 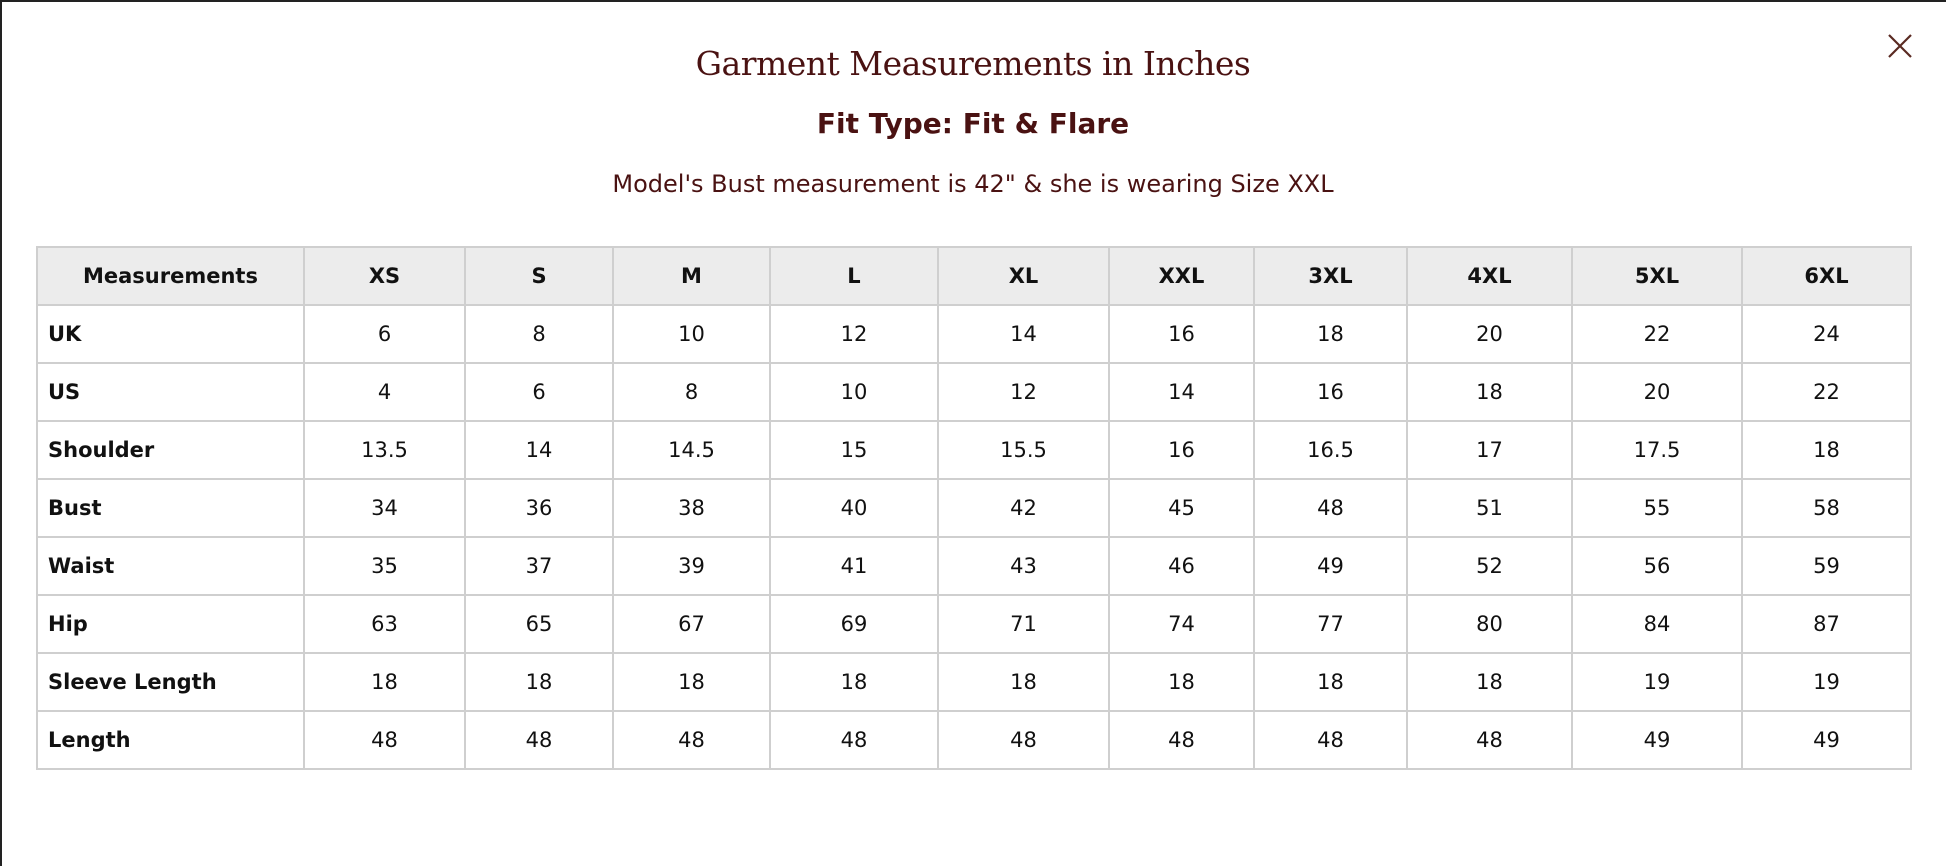 I want to click on fit-type-heading: Fit Type: Fit & Flare, so click(x=973, y=123).